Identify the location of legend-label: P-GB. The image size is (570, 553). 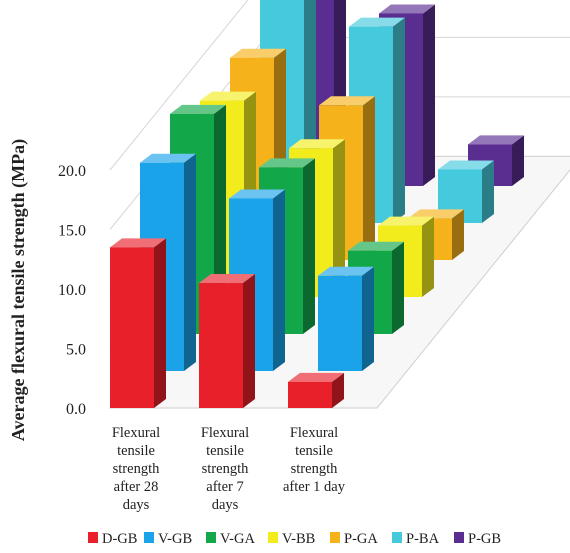
(484, 539).